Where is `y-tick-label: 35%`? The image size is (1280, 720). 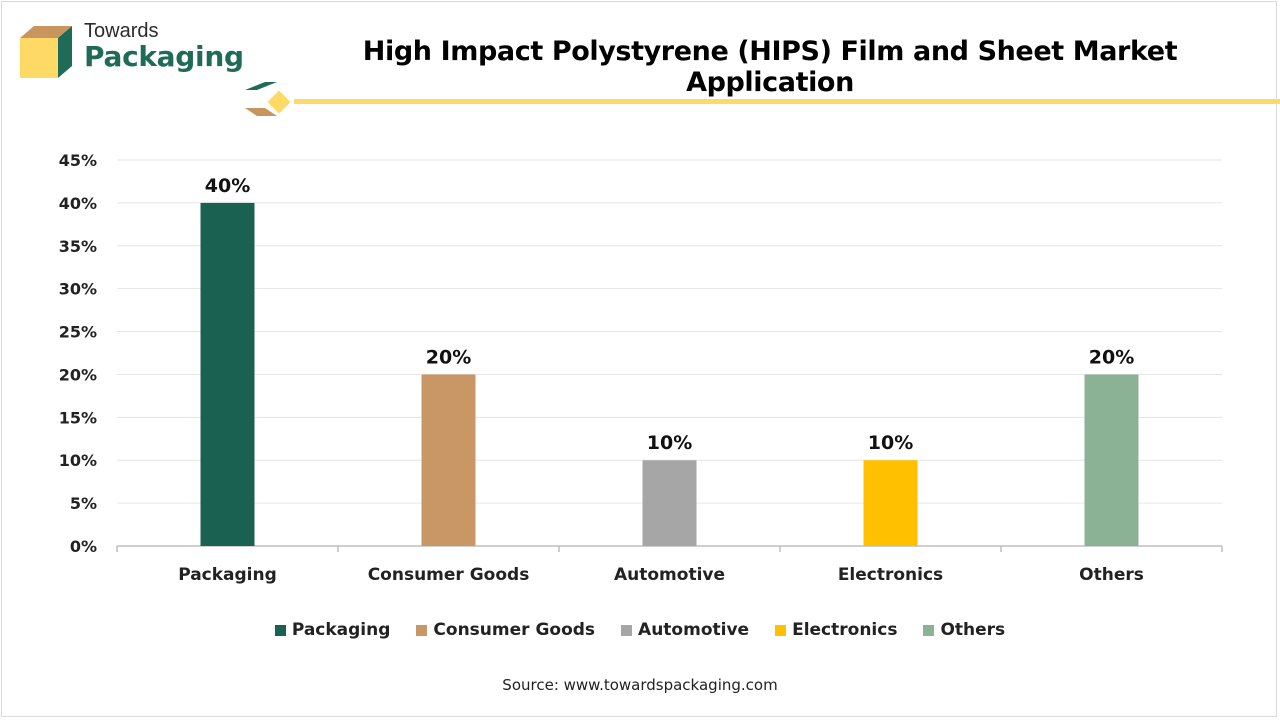
y-tick-label: 35% is located at coordinates (78, 246).